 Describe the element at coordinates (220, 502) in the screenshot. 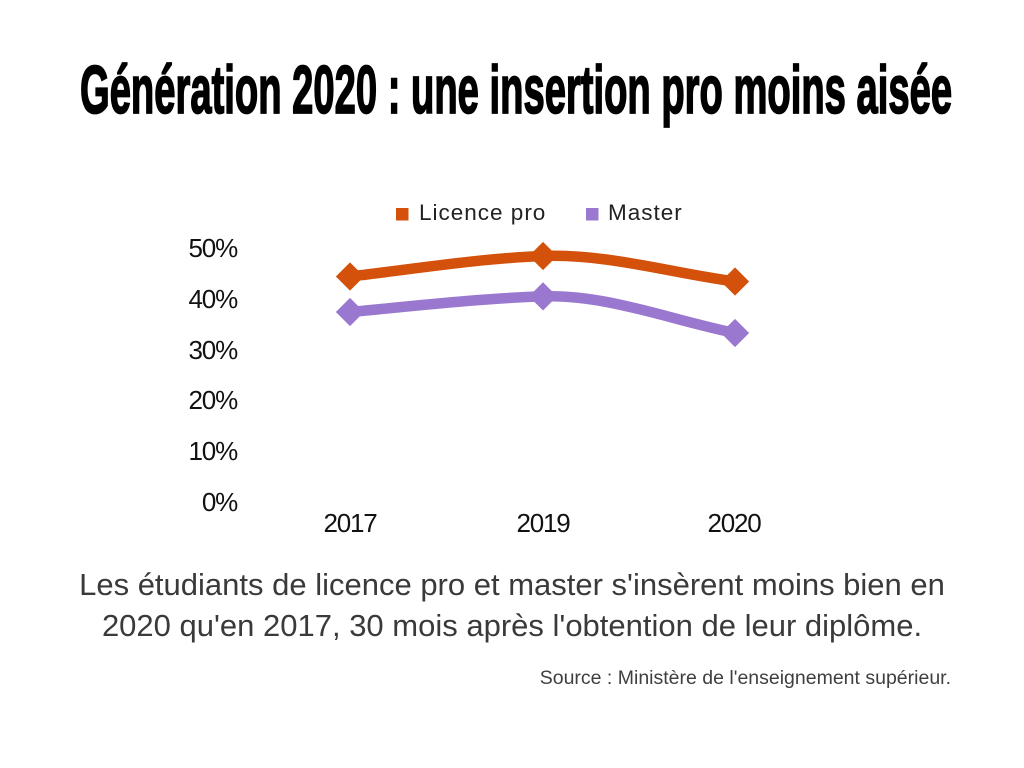

I see `svg-text: 0%` at that location.